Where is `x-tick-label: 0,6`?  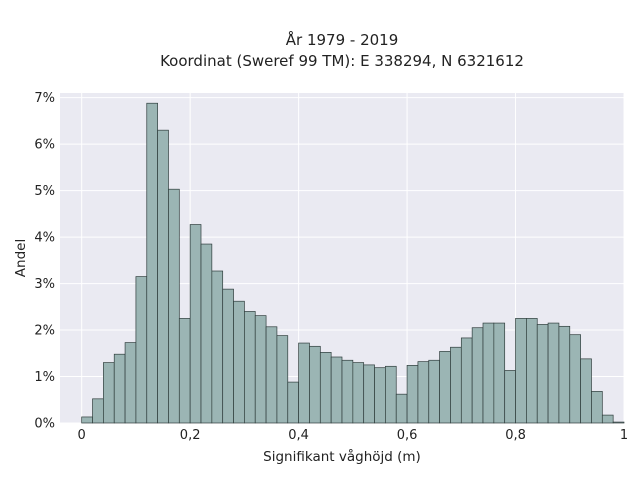 x-tick-label: 0,6 is located at coordinates (407, 435).